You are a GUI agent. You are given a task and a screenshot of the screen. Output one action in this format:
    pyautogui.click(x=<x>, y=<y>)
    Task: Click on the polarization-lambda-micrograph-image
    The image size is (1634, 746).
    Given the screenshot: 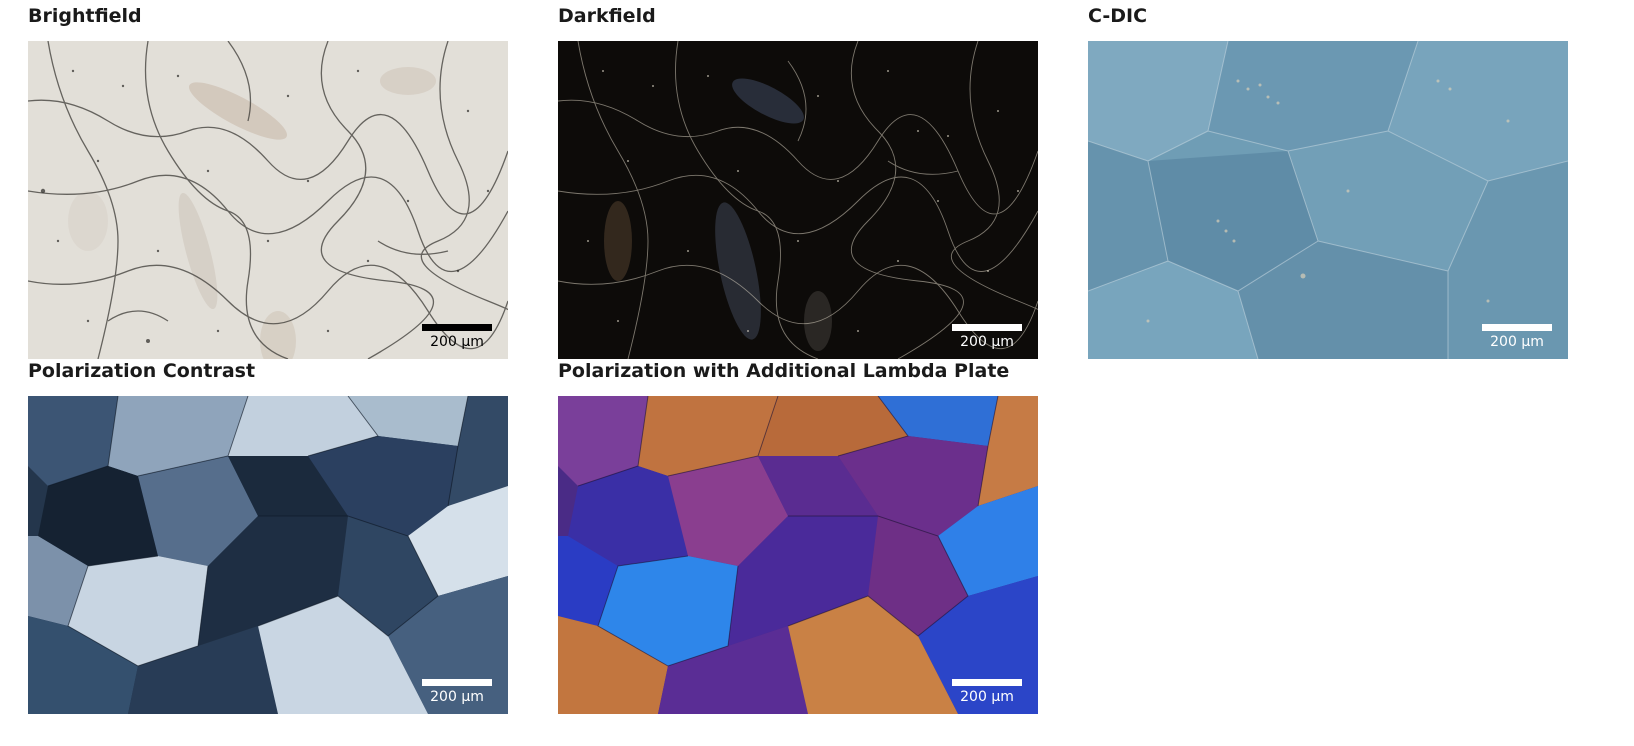 What is the action you would take?
    pyautogui.click(x=798, y=555)
    